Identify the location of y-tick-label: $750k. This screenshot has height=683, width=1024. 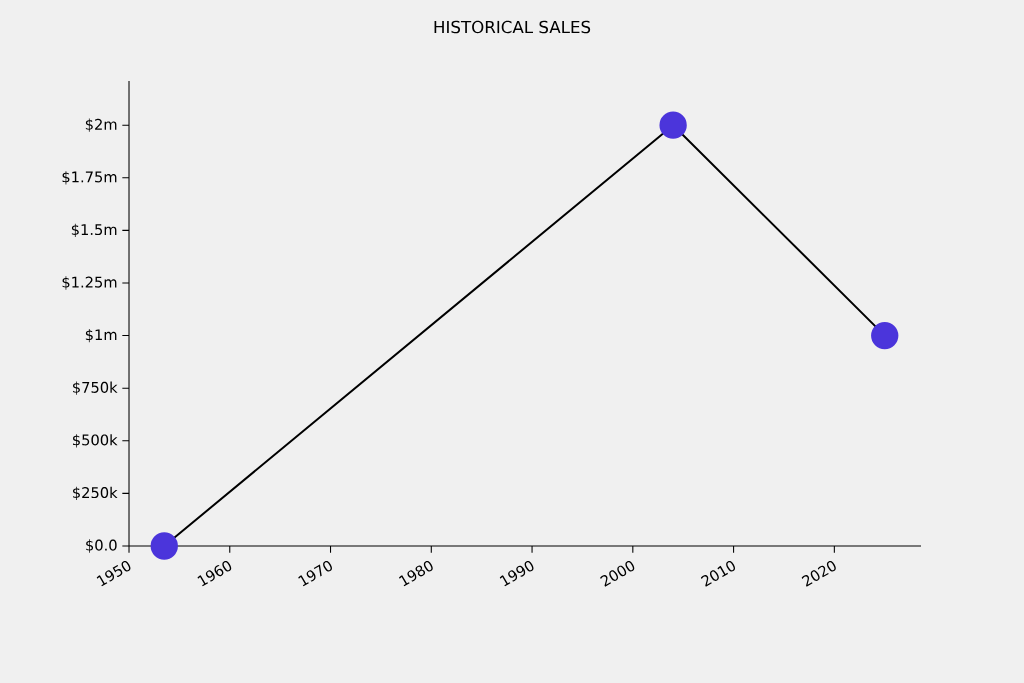
(95, 388).